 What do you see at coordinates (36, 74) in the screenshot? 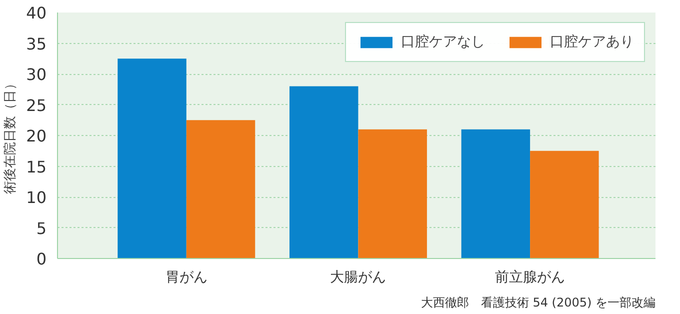
I see `y-tick-label: 30` at bounding box center [36, 74].